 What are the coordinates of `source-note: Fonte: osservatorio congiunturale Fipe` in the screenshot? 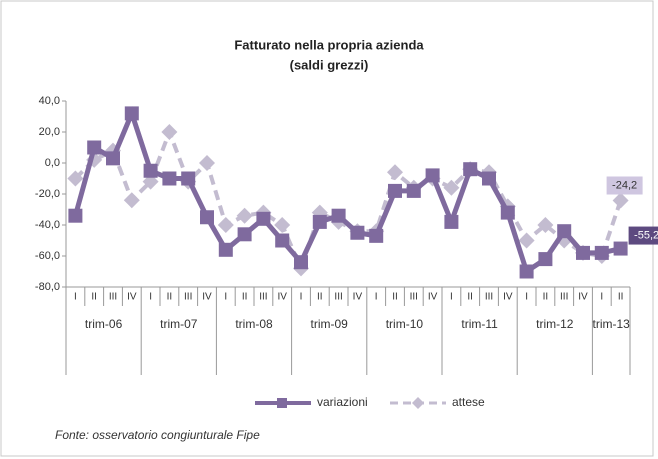 It's located at (157, 435).